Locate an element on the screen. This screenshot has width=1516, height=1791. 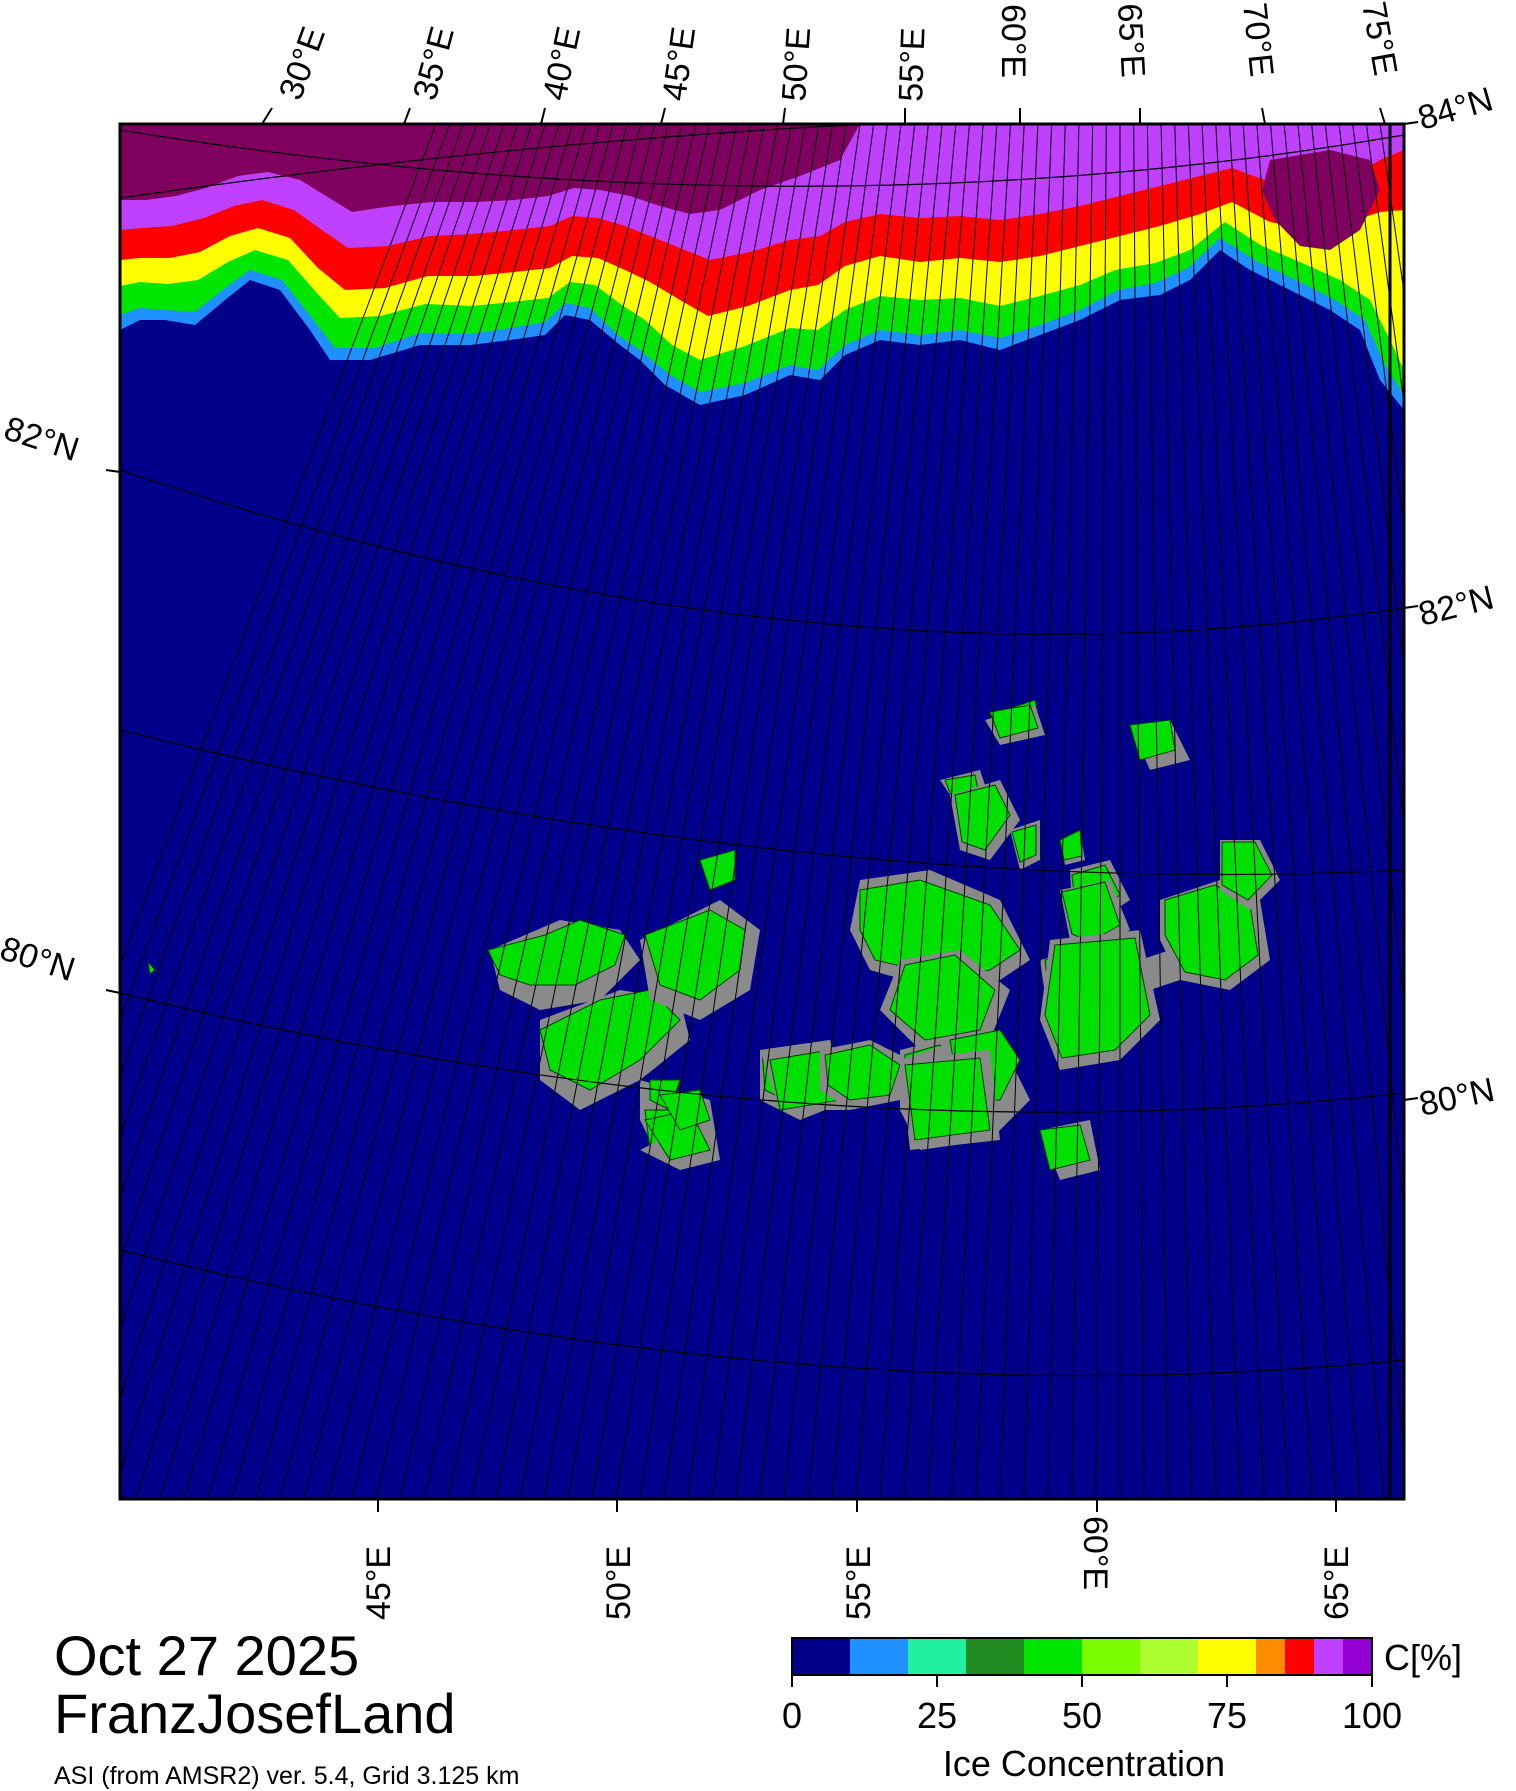
lon-label-bottom: 50°E is located at coordinates (619, 1583).